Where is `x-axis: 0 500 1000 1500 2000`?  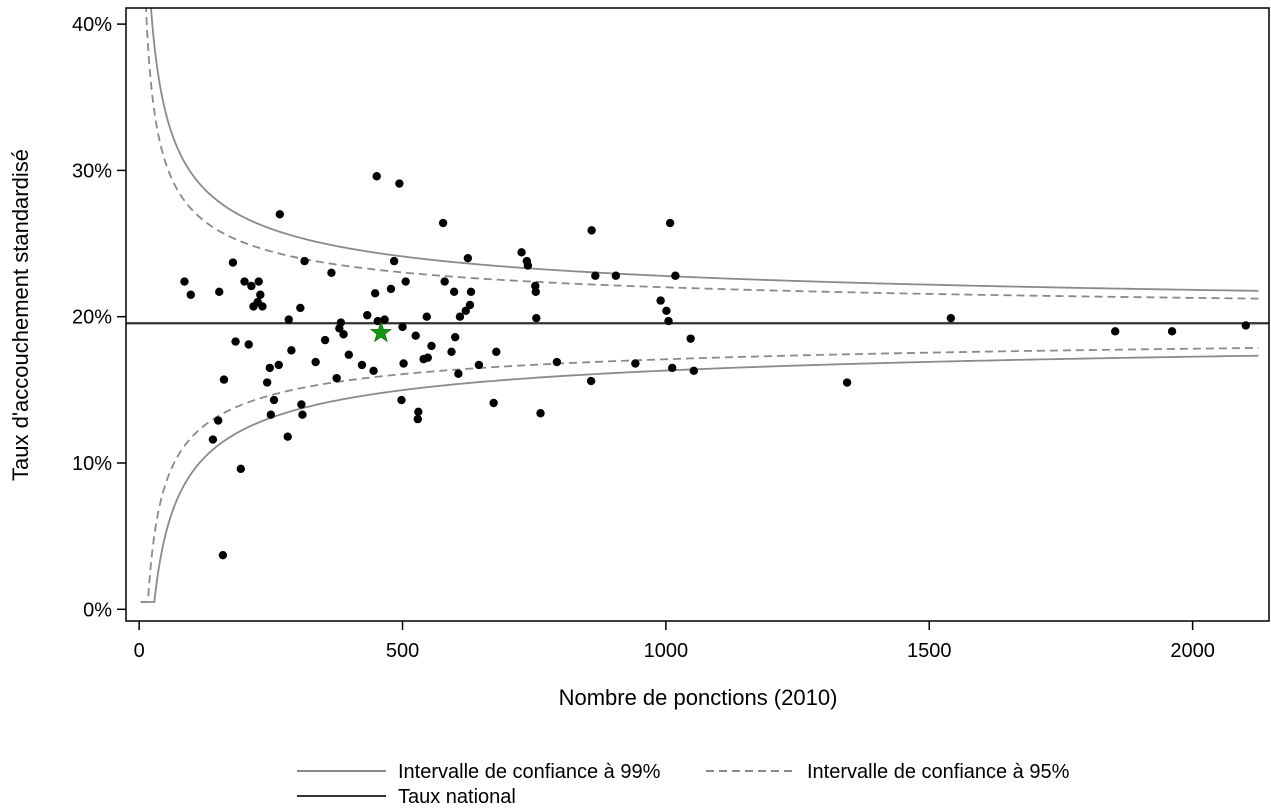 x-axis: 0 500 1000 1500 2000 is located at coordinates (674, 641).